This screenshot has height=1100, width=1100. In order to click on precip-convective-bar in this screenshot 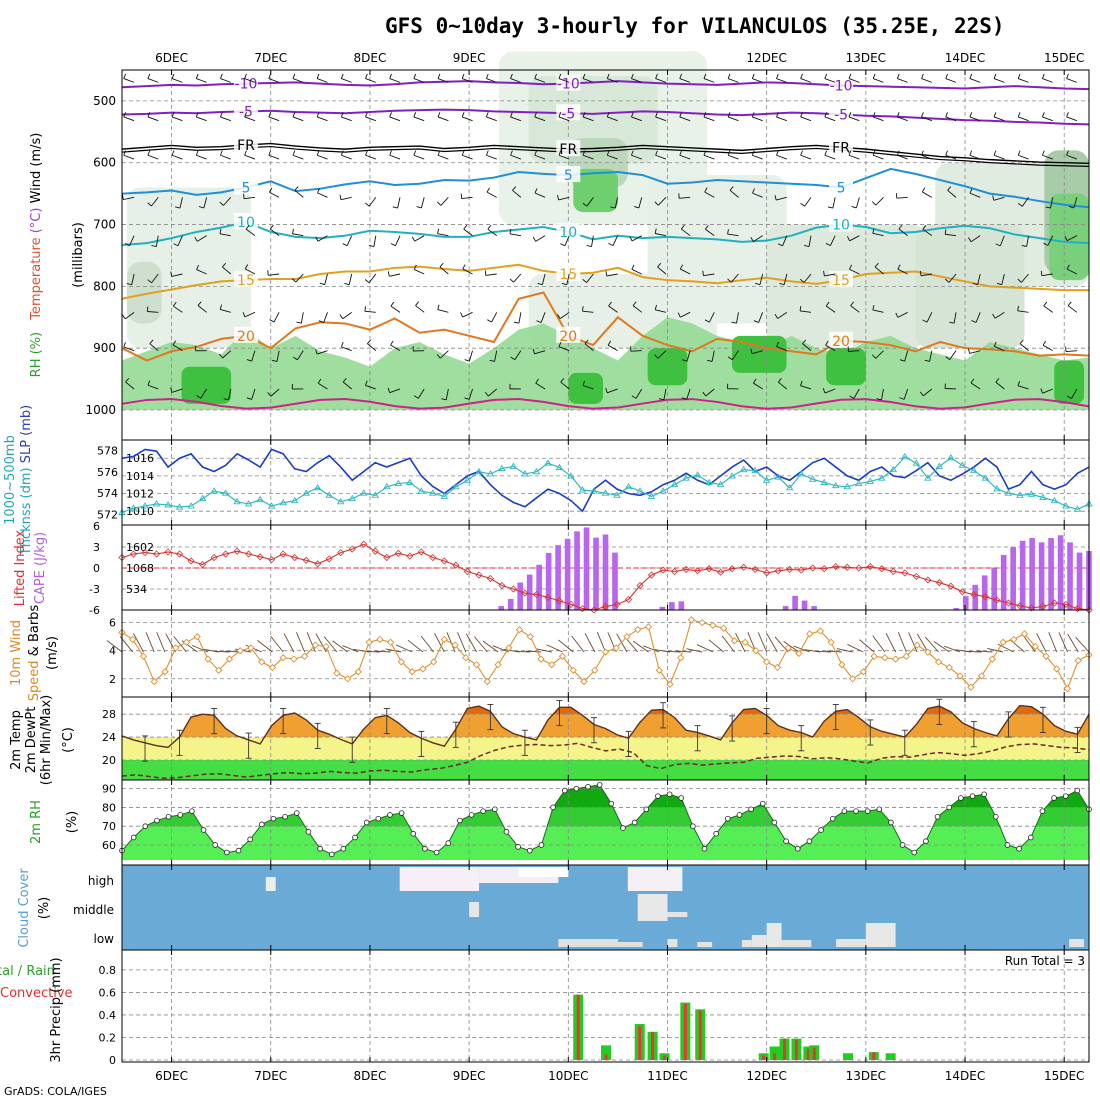, I will do `click(700, 1035)`.